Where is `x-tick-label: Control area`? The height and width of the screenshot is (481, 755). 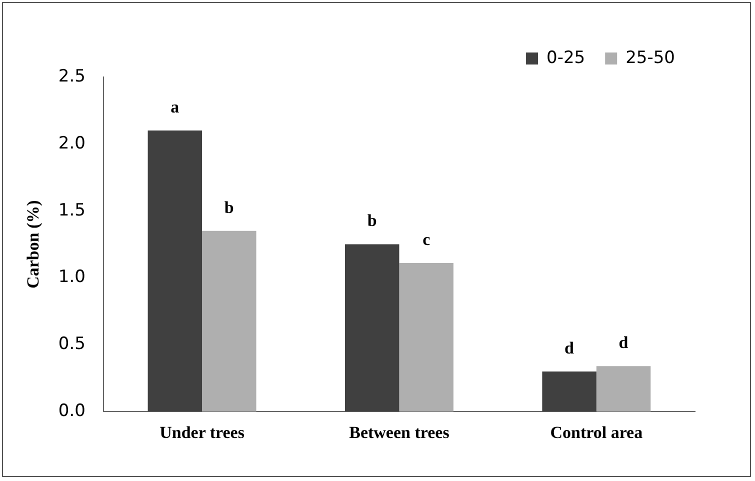 x-tick-label: Control area is located at coordinates (597, 432).